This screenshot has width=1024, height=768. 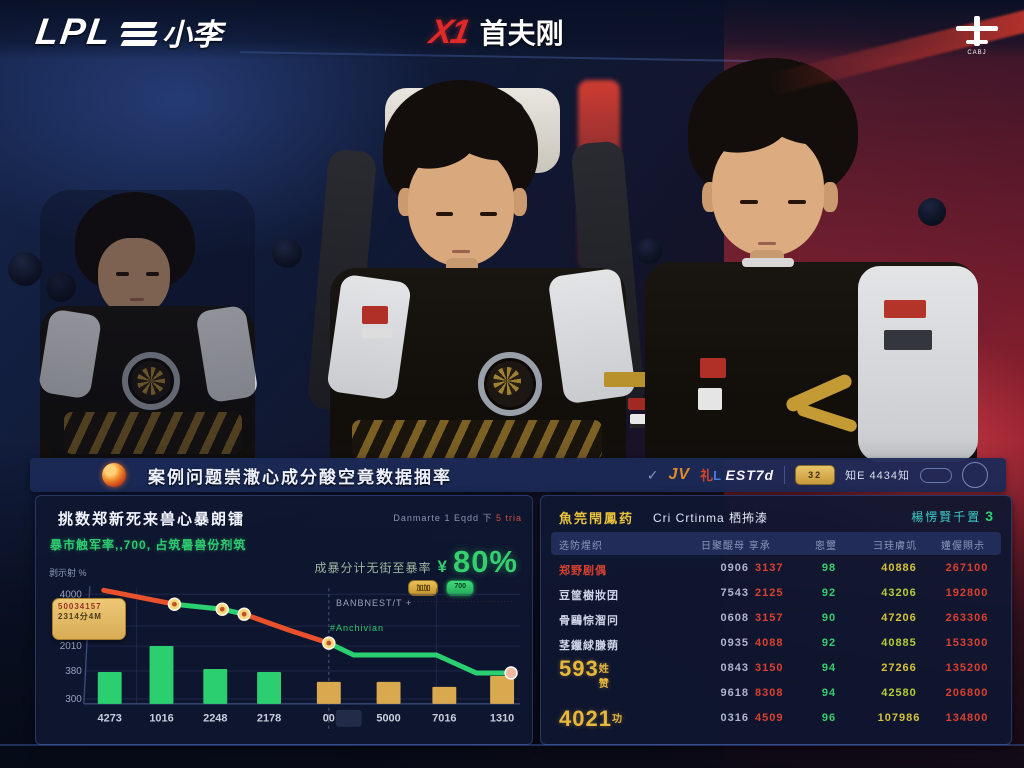 What do you see at coordinates (652, 474) in the screenshot?
I see `check-icon: ✓` at bounding box center [652, 474].